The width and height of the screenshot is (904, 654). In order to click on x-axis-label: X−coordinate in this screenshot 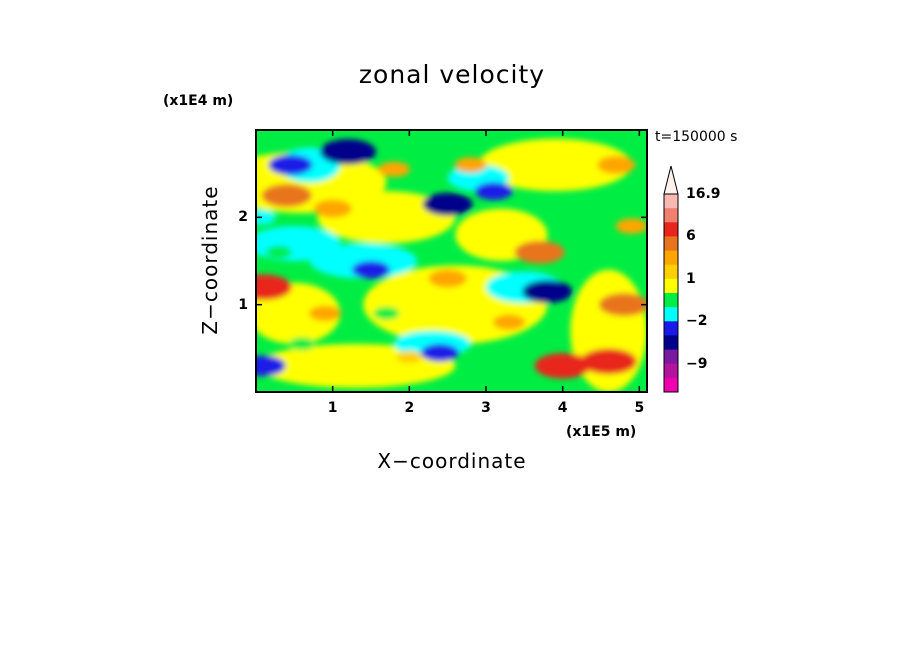, I will do `click(452, 461)`.